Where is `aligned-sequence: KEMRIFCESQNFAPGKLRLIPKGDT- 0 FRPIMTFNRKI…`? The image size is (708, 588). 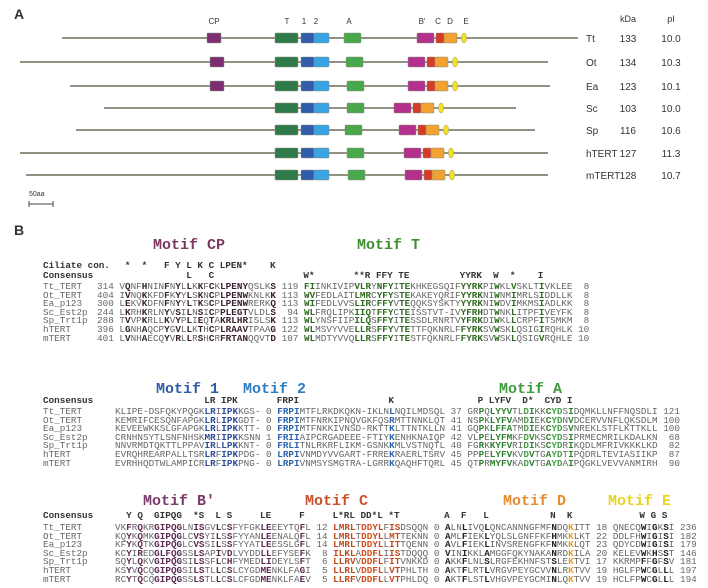 aligned-sequence: KEMRIFCESQNFAPGKLRLIPKGDT- 0 FRPIMTFNRKI… is located at coordinates (397, 420).